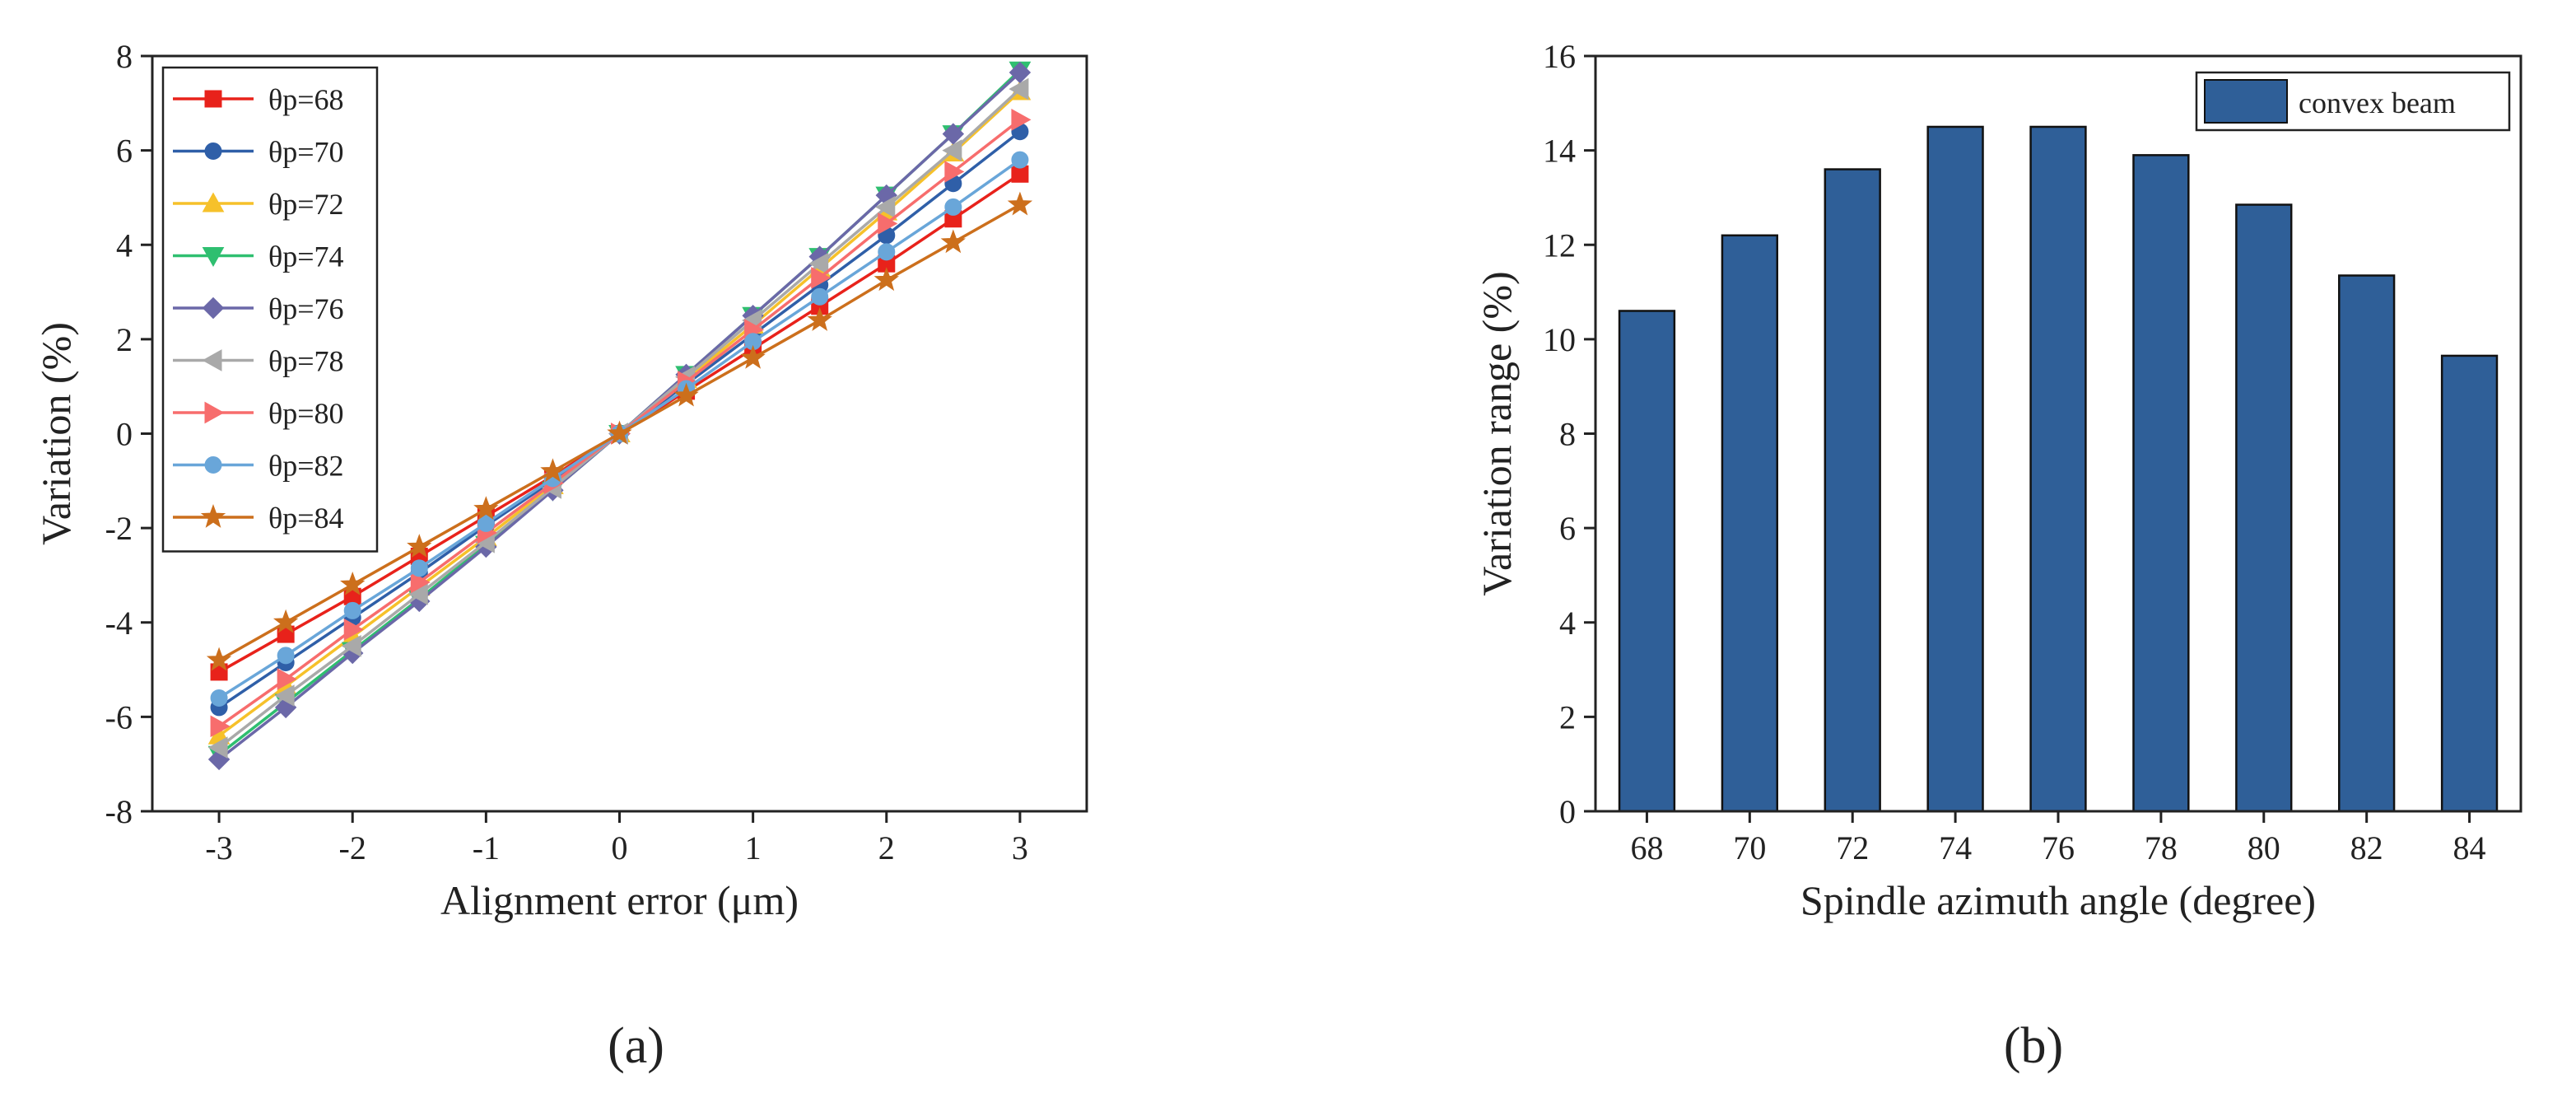 This screenshot has height=1102, width=2576. Describe the element at coordinates (119, 623) in the screenshot. I see `y-tick-label: -4` at that location.